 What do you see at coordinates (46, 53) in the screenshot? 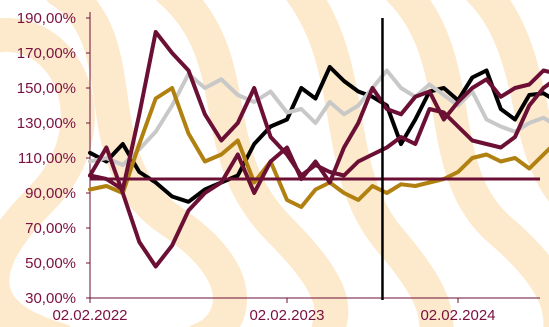
I see `y-tick-label: 170,00%` at bounding box center [46, 53].